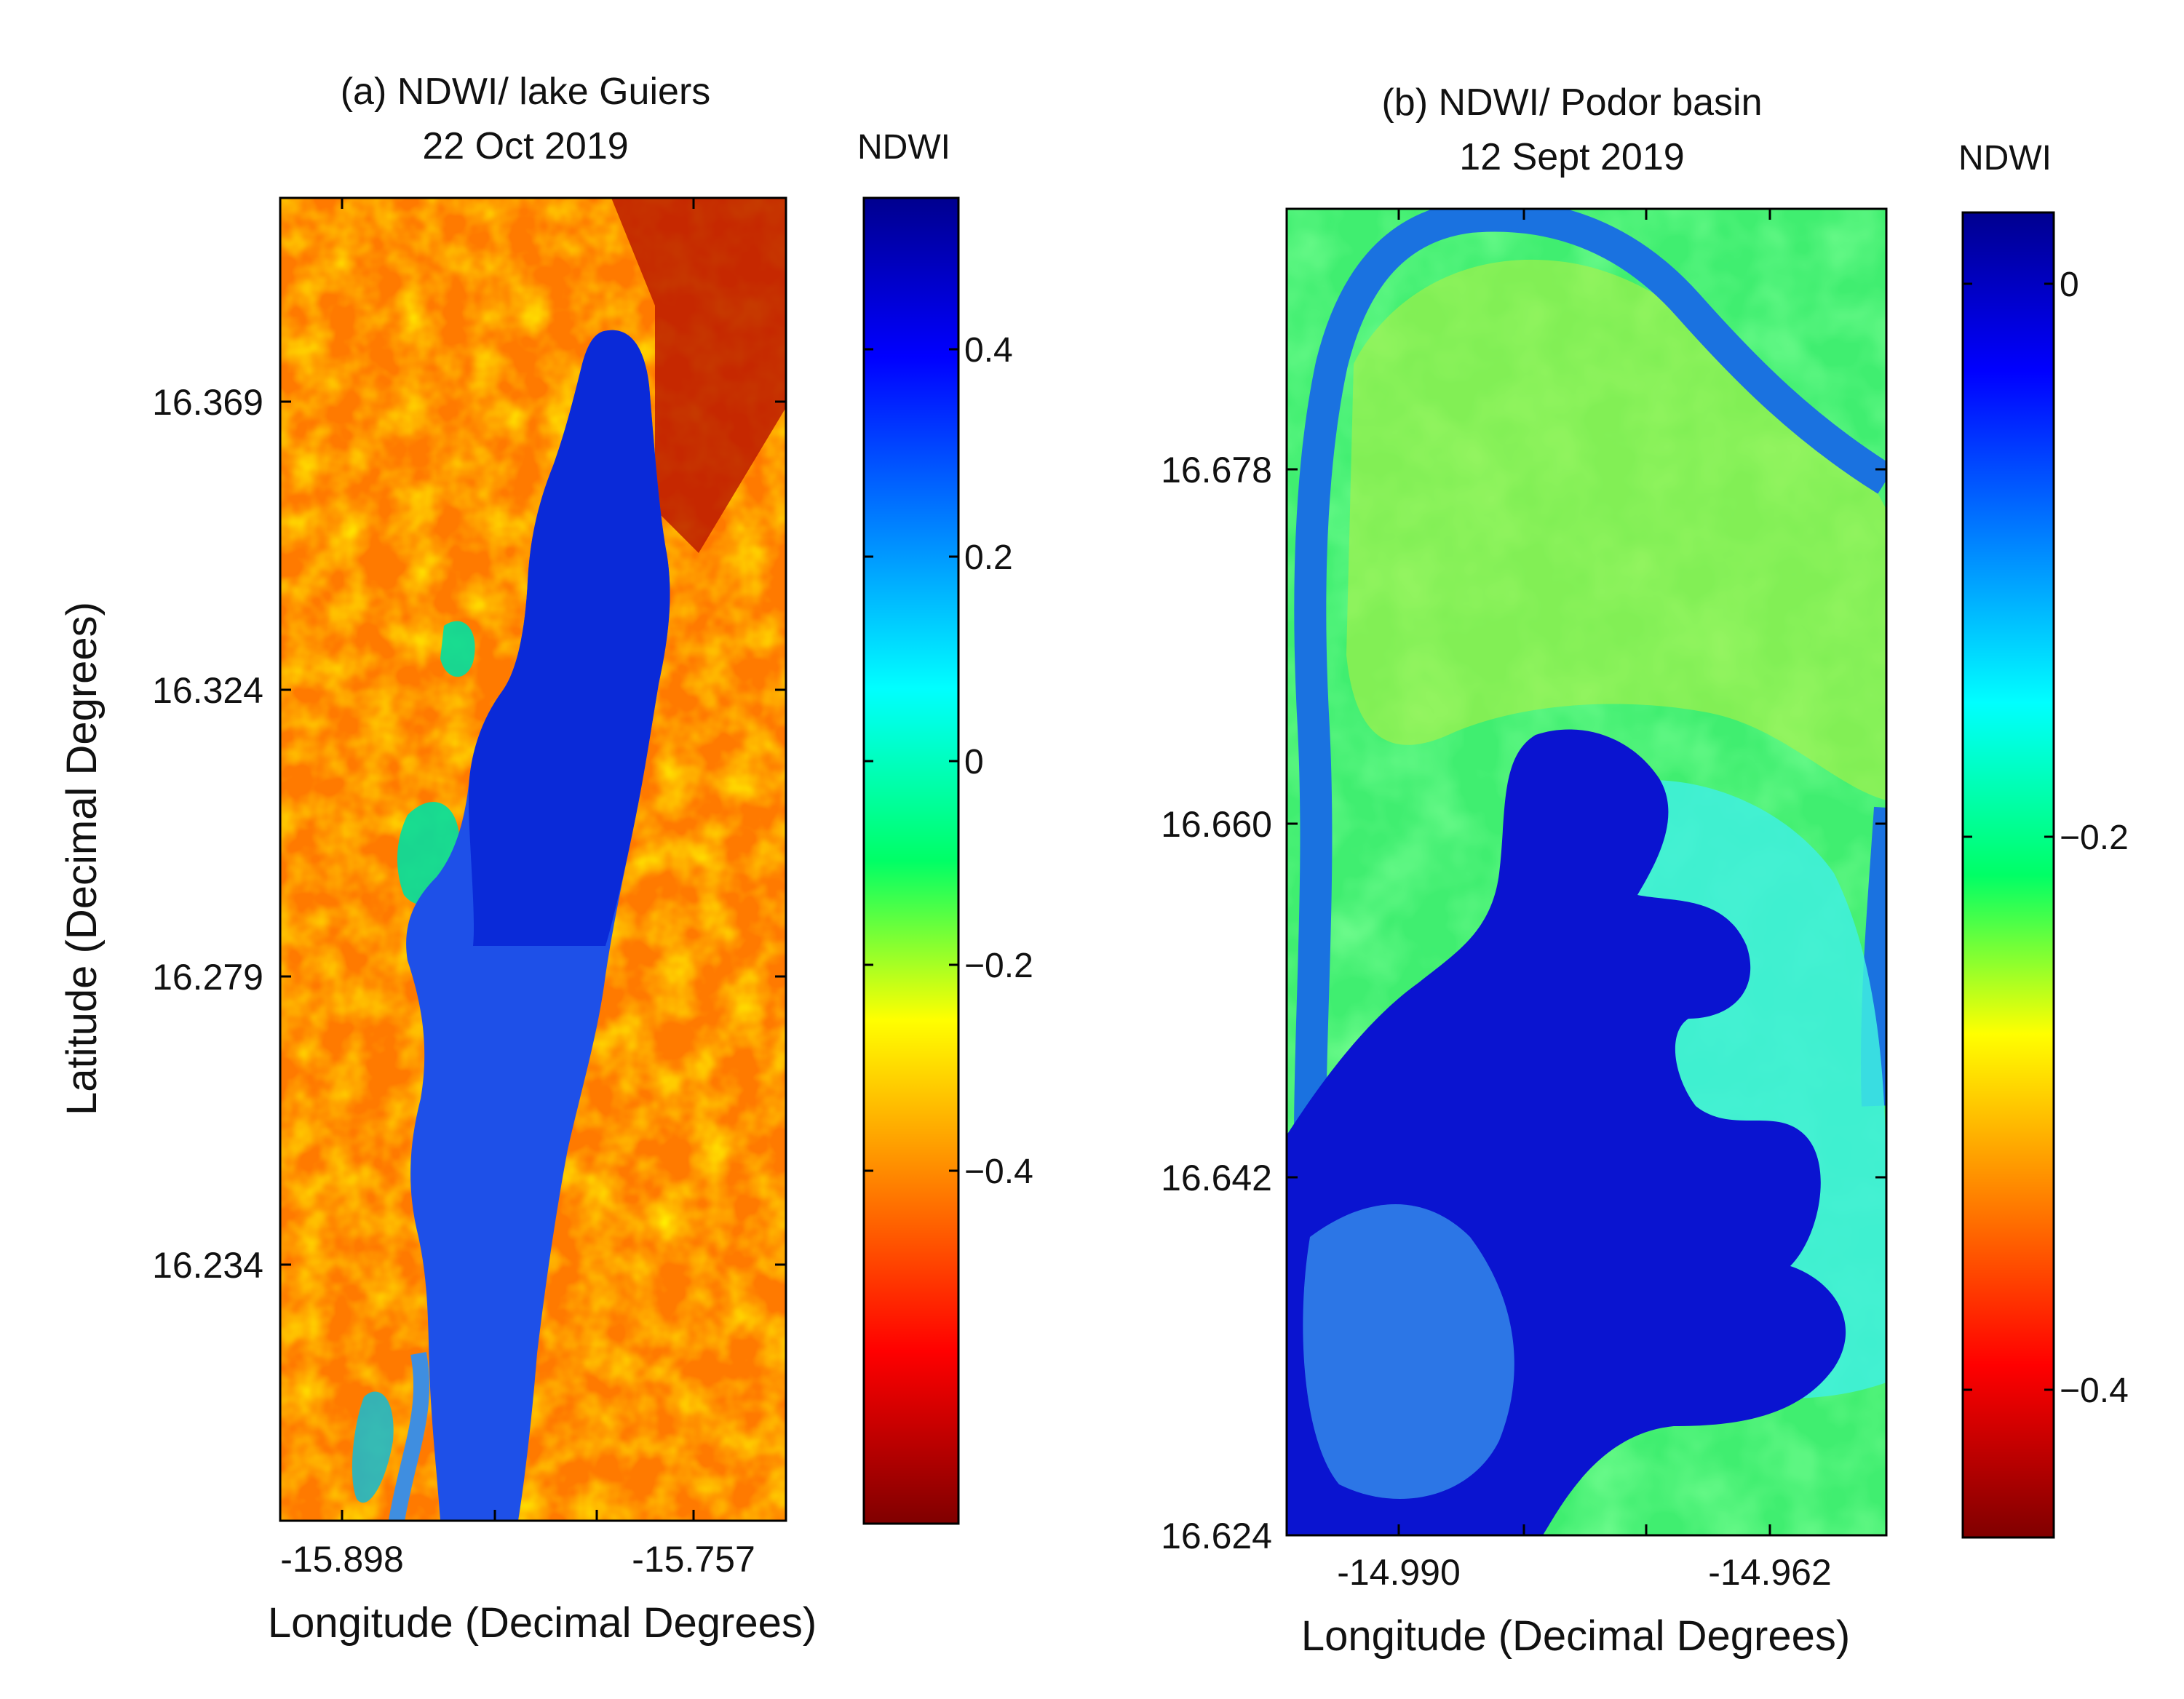 The width and height of the screenshot is (2184, 1699). I want to click on panel-a-y-axis-label: Latitude (Decimal Degrees), so click(82, 858).